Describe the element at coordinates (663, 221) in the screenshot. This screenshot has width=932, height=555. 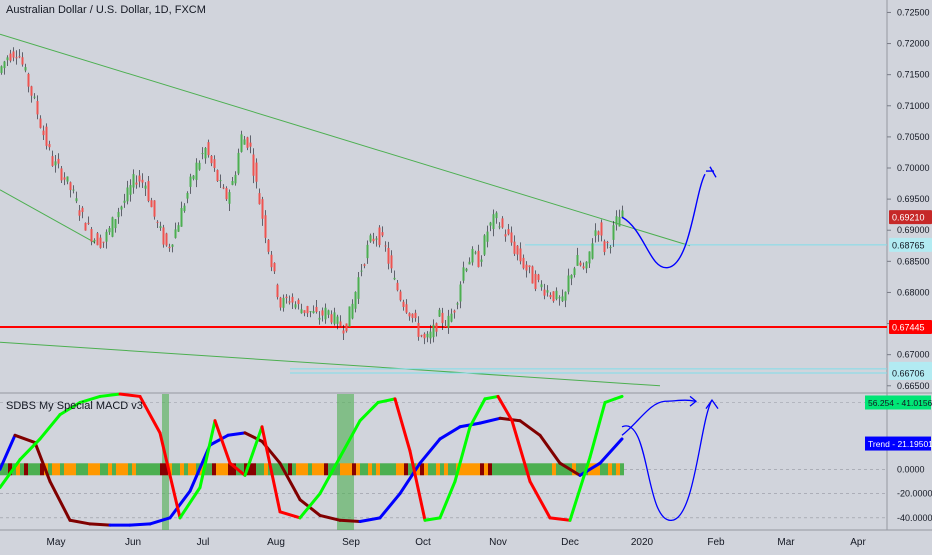
I see `forecast-curve` at that location.